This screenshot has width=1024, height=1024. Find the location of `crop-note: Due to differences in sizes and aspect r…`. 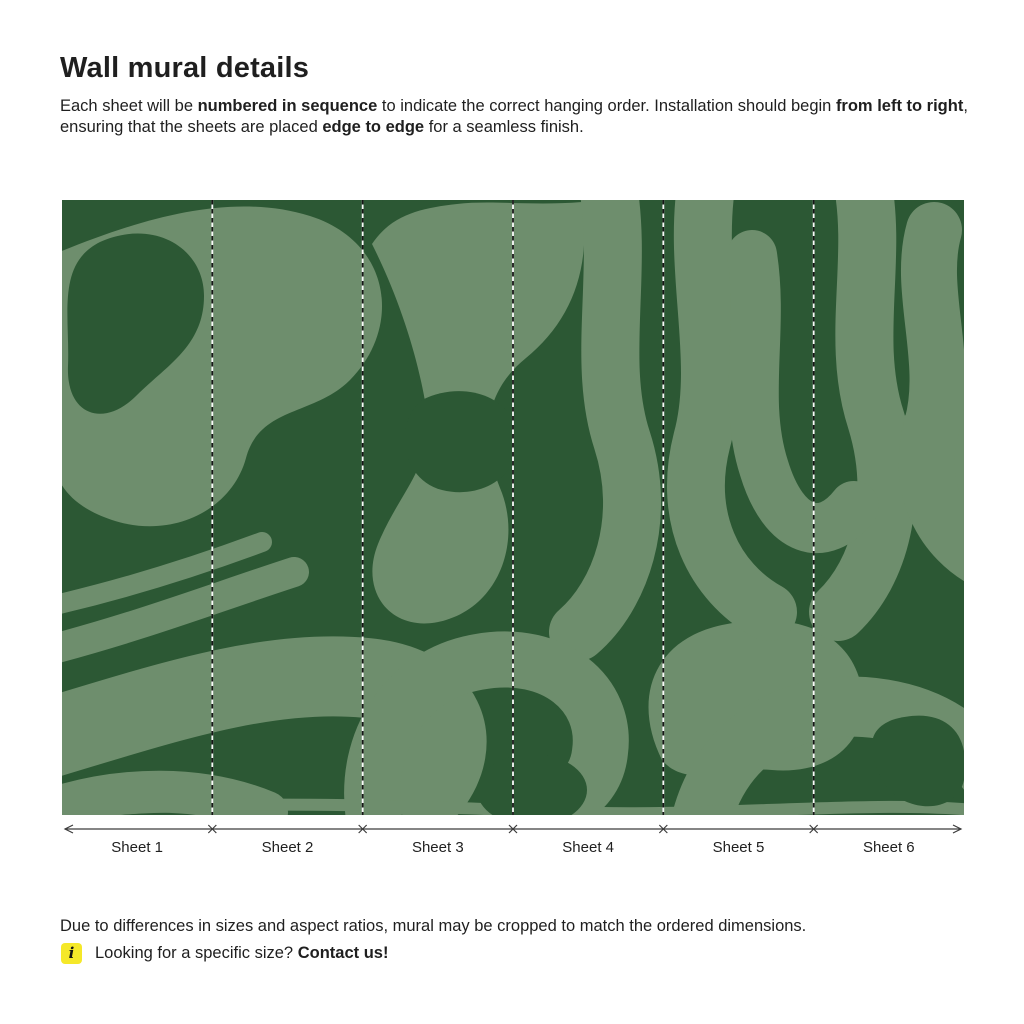

crop-note: Due to differences in sizes and aspect r… is located at coordinates (433, 926).